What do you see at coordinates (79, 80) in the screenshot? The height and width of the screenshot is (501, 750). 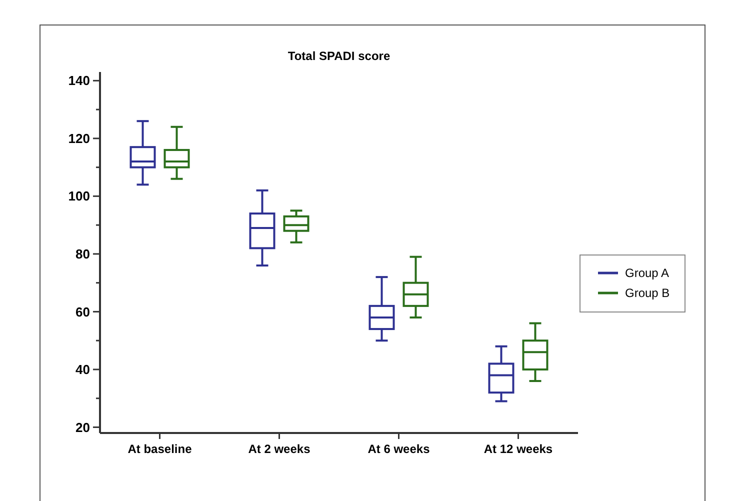 I see `y-tick-label: 140` at bounding box center [79, 80].